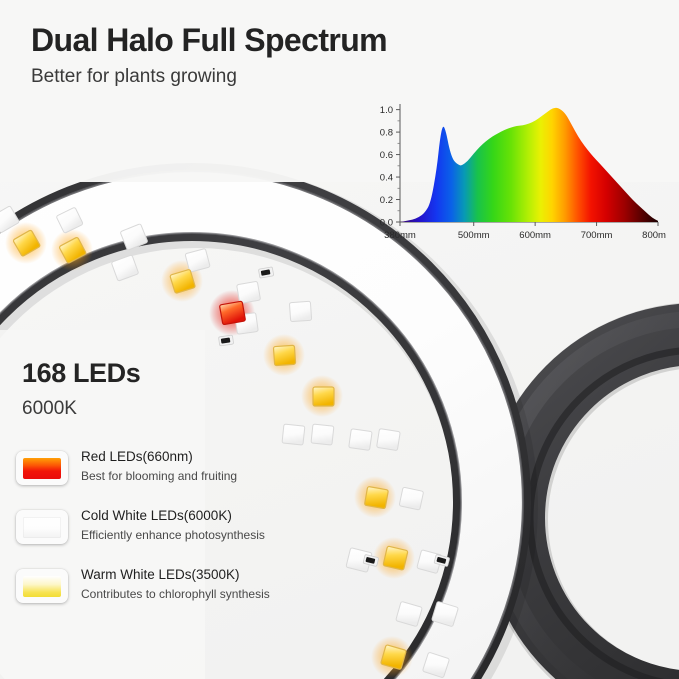 The width and height of the screenshot is (679, 679). I want to click on spectrum-area, so click(529, 164).